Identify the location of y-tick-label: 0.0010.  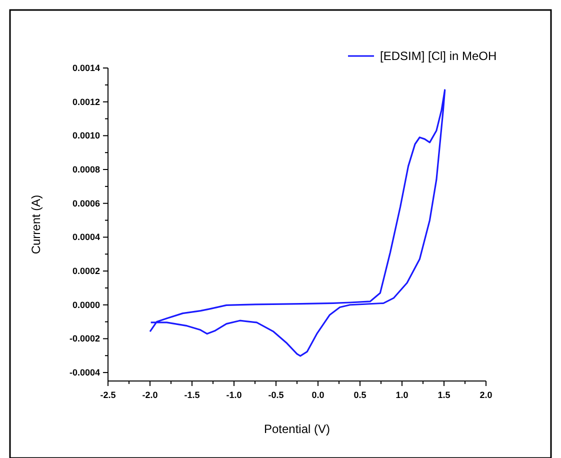
(86, 135).